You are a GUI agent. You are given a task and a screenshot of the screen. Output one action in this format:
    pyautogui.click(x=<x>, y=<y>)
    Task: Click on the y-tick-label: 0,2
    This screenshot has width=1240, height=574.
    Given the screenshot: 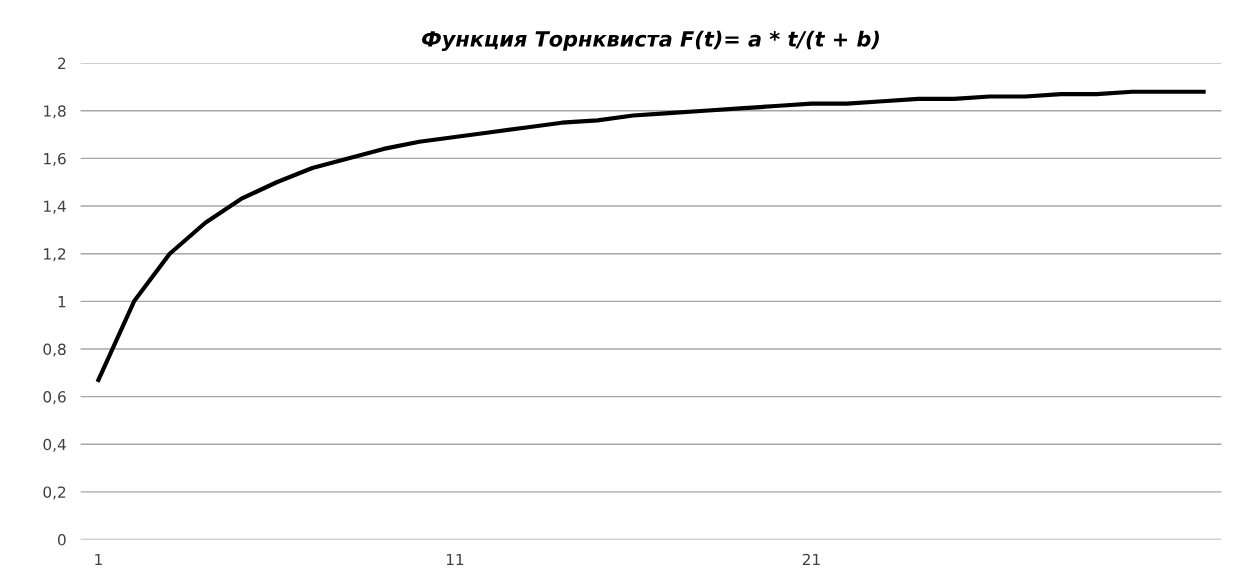 What is the action you would take?
    pyautogui.click(x=54, y=493)
    